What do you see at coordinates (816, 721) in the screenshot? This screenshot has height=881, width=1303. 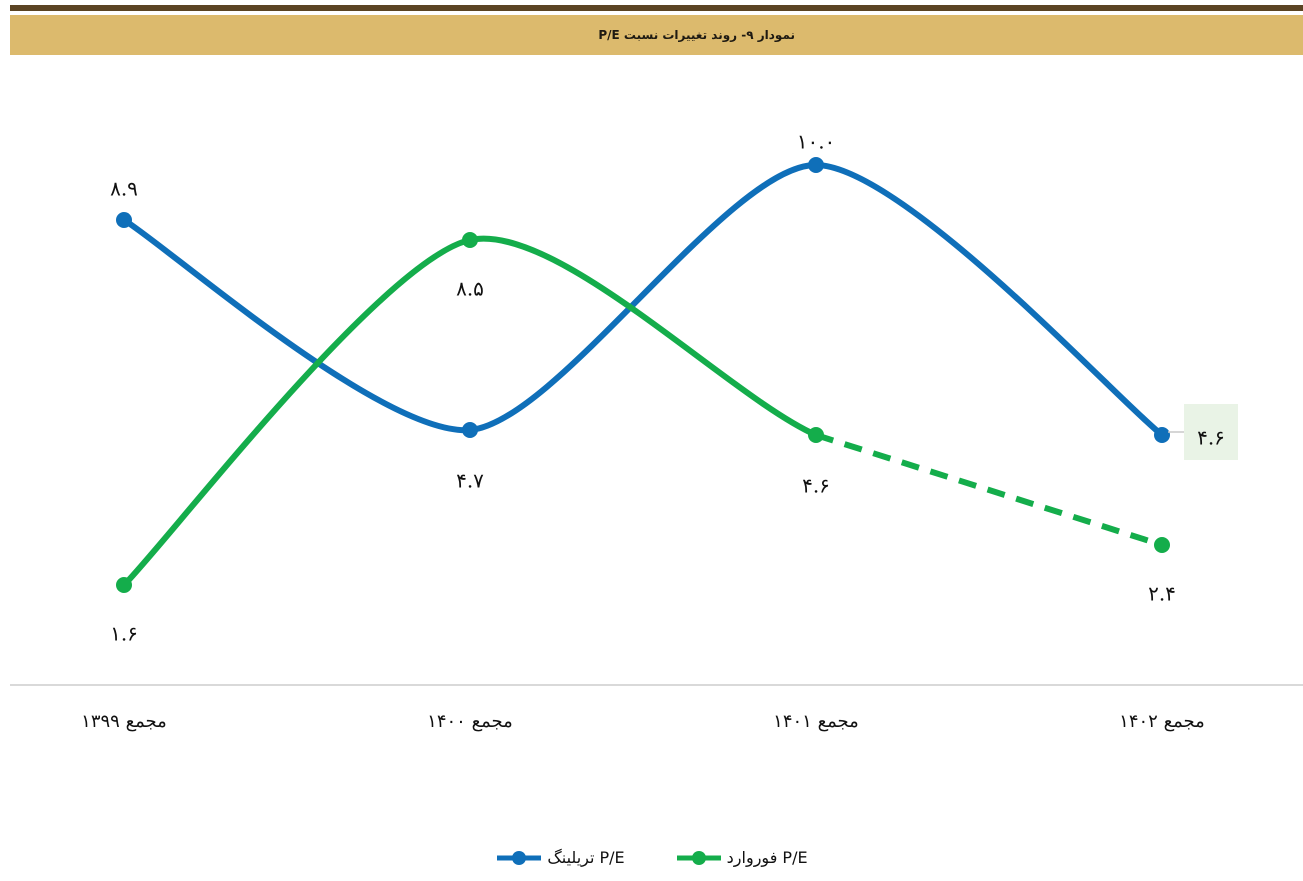 I see `x-tick-label-3: مجمع ۱۴۰۱` at bounding box center [816, 721].